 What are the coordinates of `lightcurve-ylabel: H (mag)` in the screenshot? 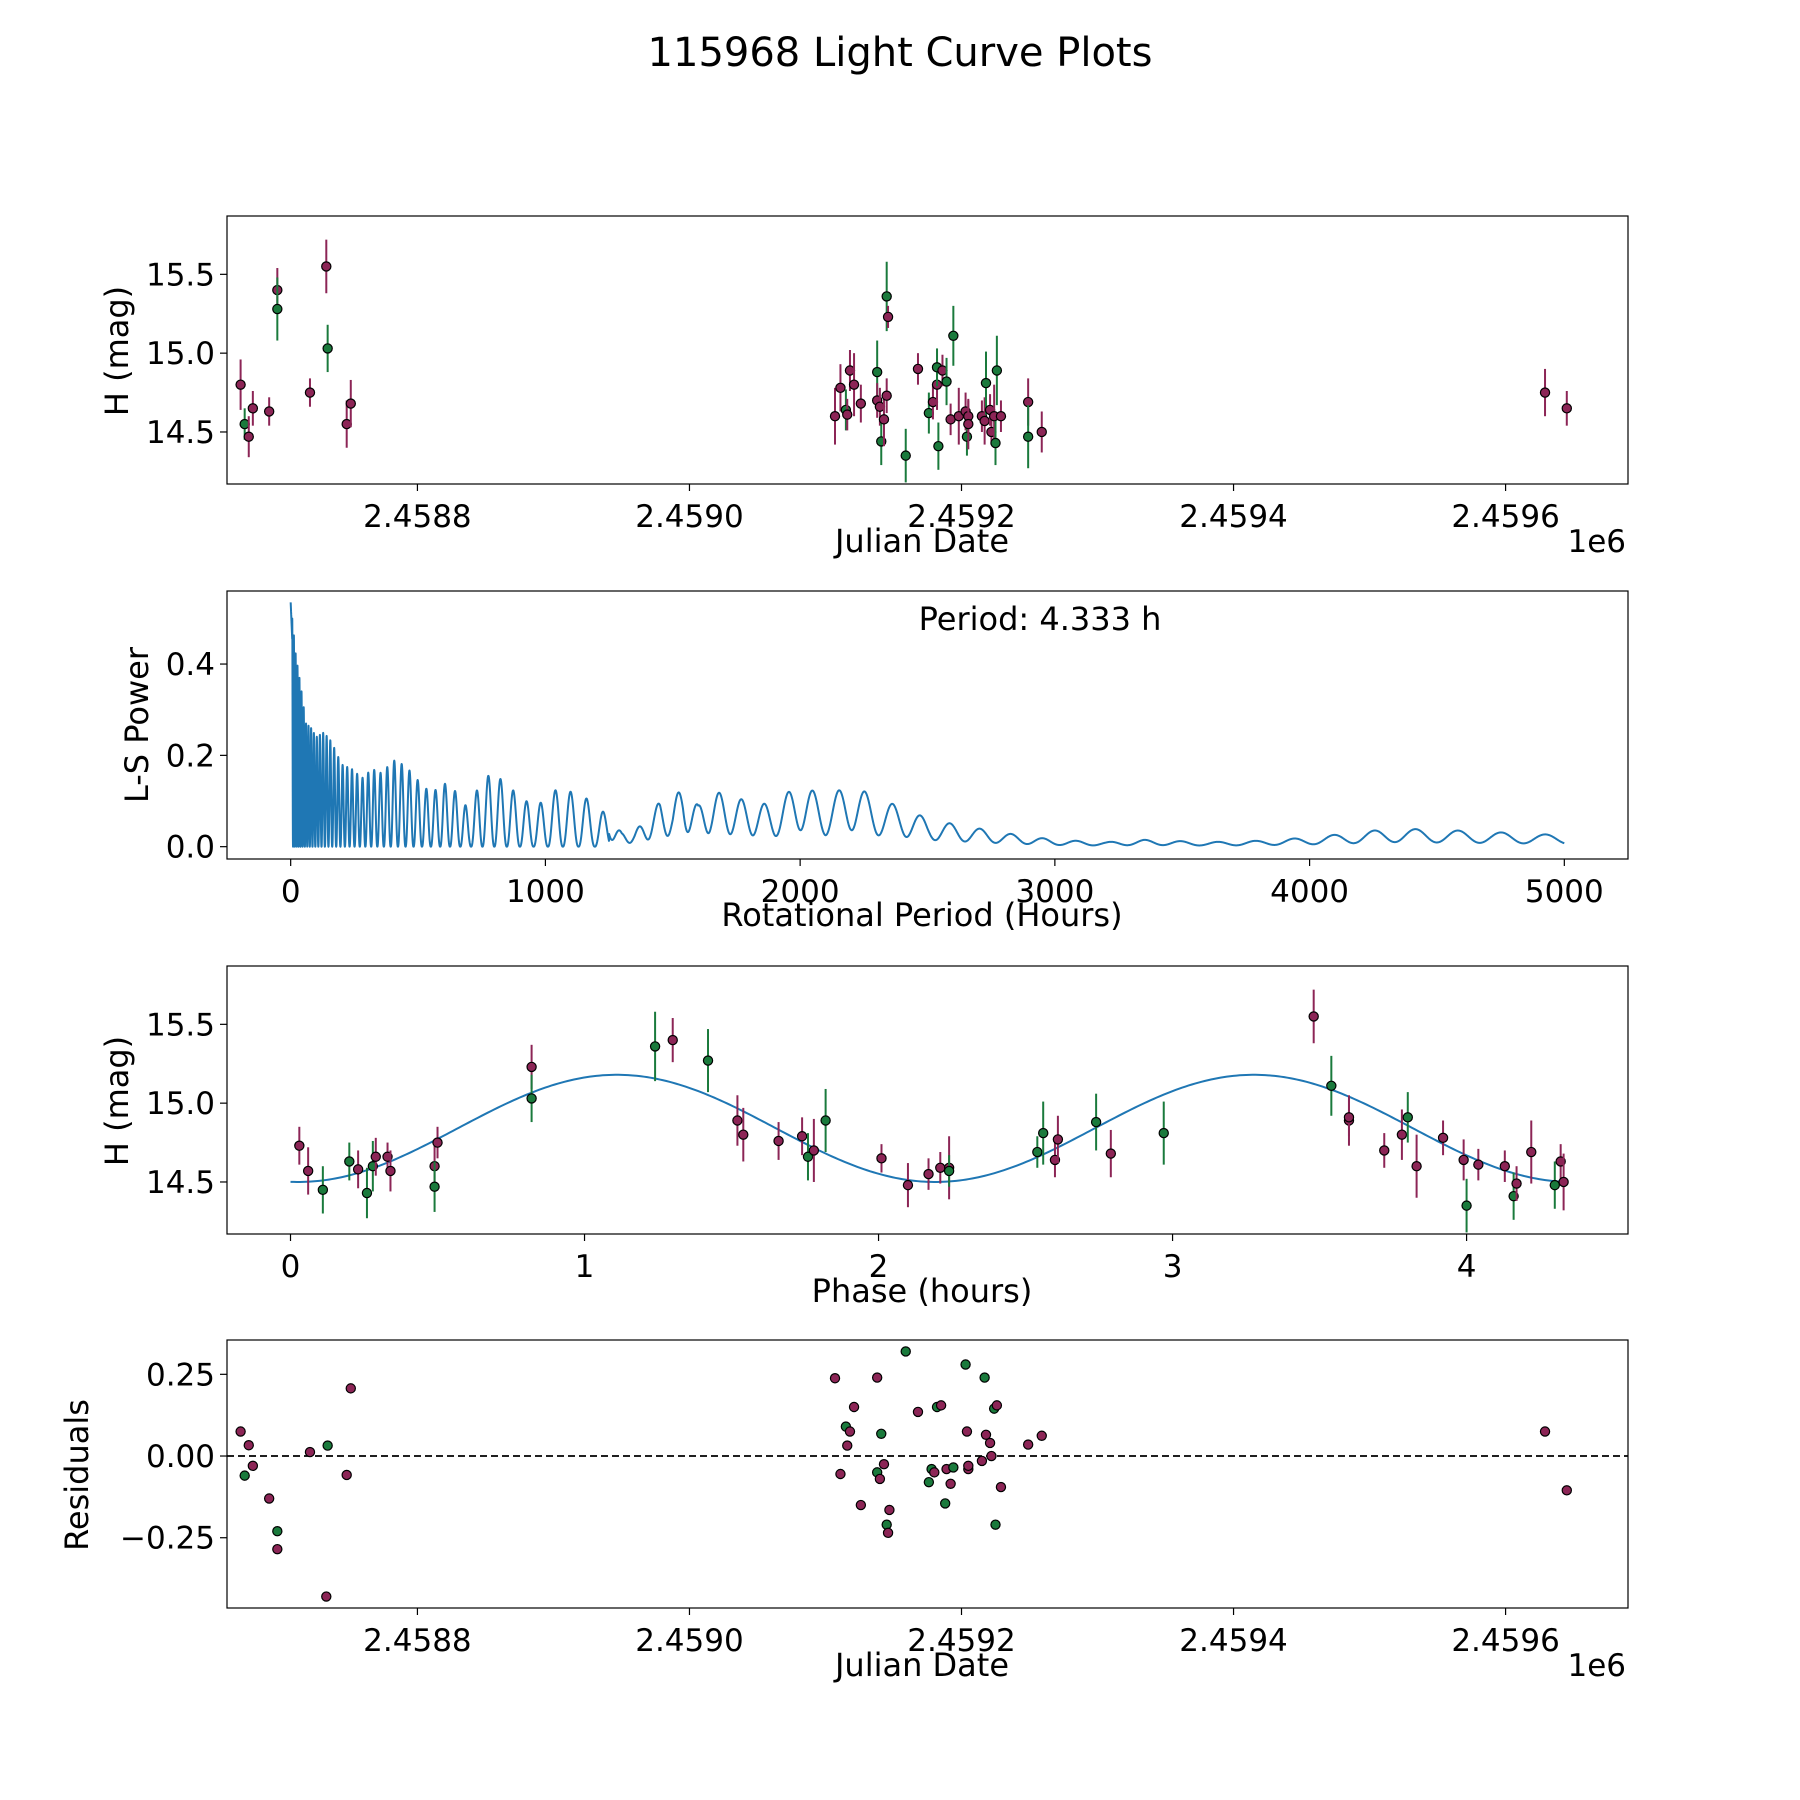 It's located at (117, 351).